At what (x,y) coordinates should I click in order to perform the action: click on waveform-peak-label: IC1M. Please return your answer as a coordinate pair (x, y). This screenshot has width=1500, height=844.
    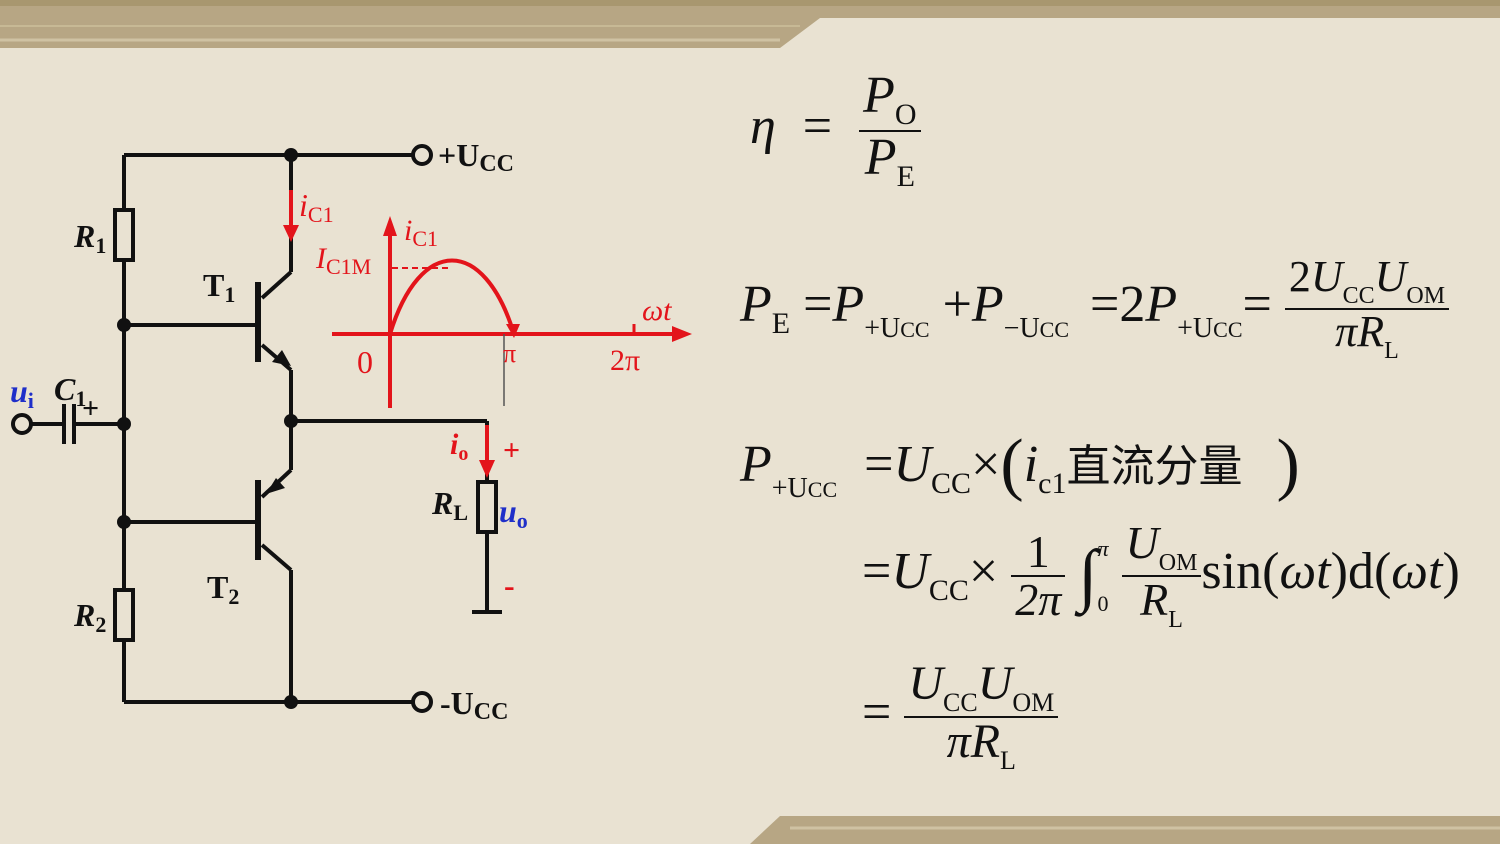
    Looking at the image, I should click on (343, 260).